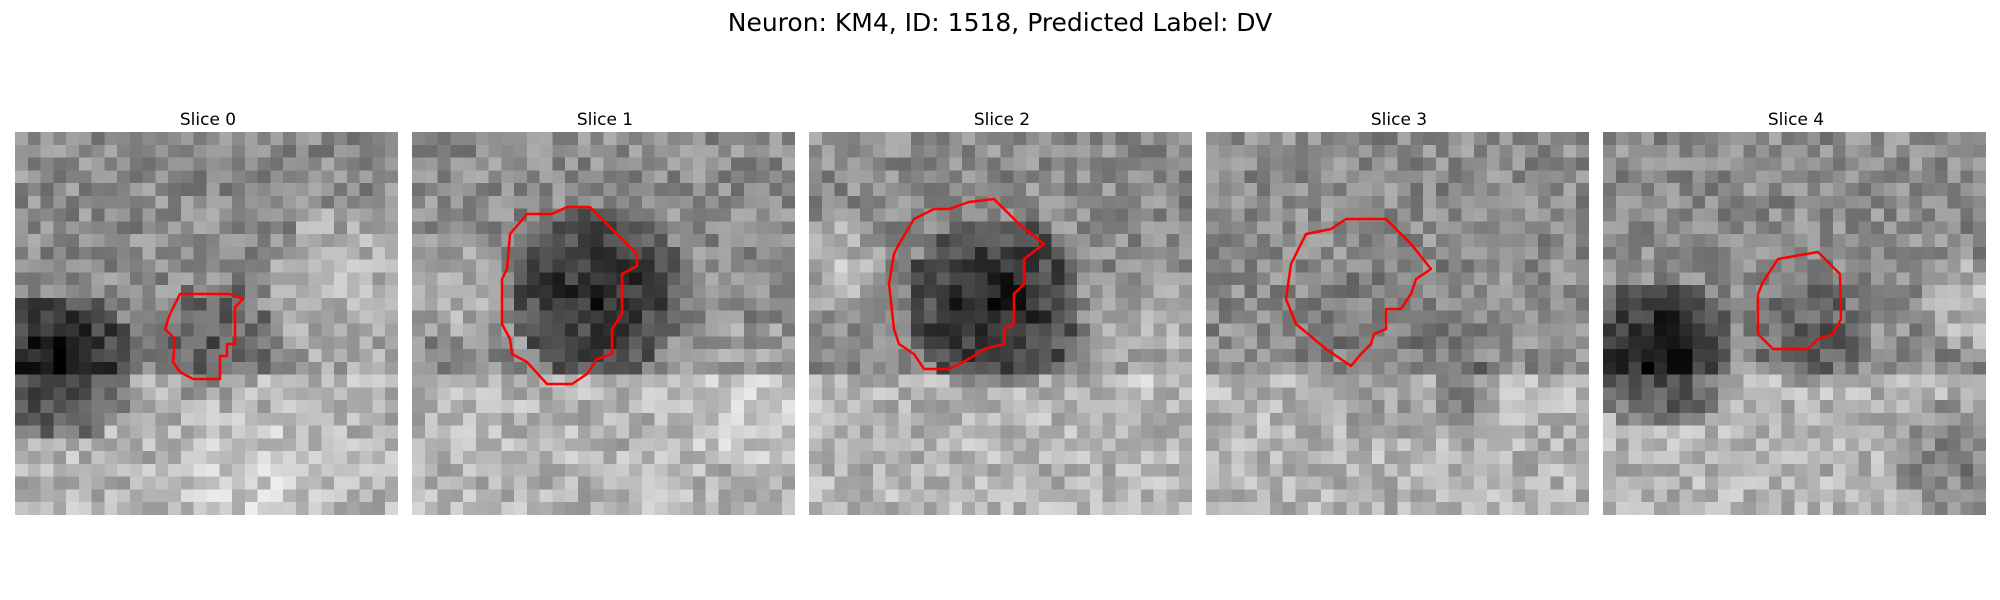 The width and height of the screenshot is (2000, 600). What do you see at coordinates (1002, 120) in the screenshot?
I see `slice-title: Slice 2` at bounding box center [1002, 120].